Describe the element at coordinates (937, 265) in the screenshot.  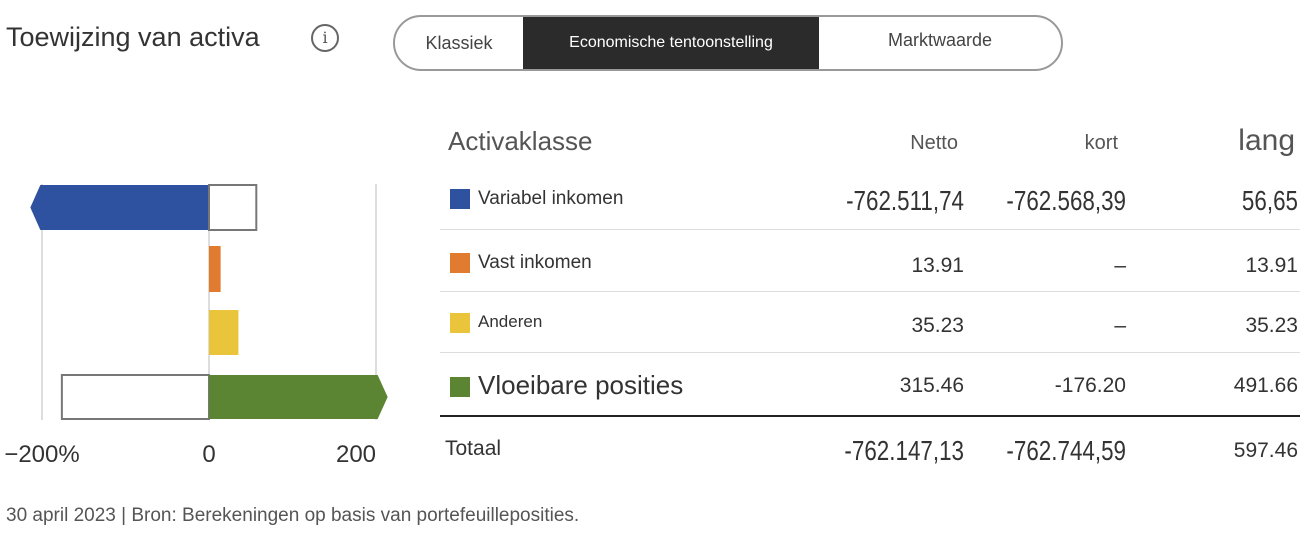
I see `cell-netto: 13.91` at that location.